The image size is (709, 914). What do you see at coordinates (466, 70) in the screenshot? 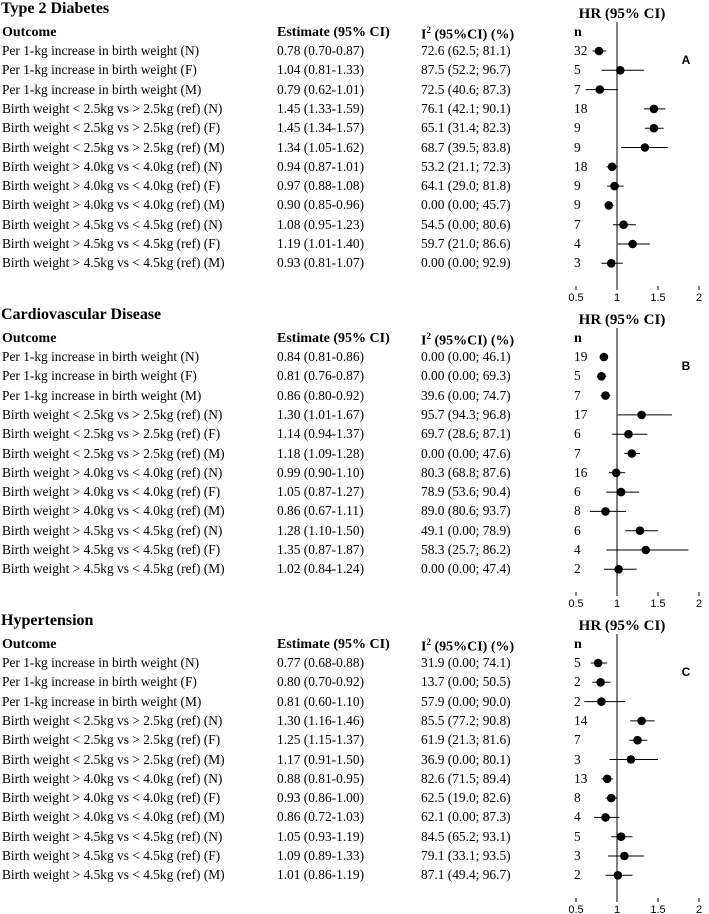
I see `i2-cell: 87.5 (52.2; 96.7)` at bounding box center [466, 70].